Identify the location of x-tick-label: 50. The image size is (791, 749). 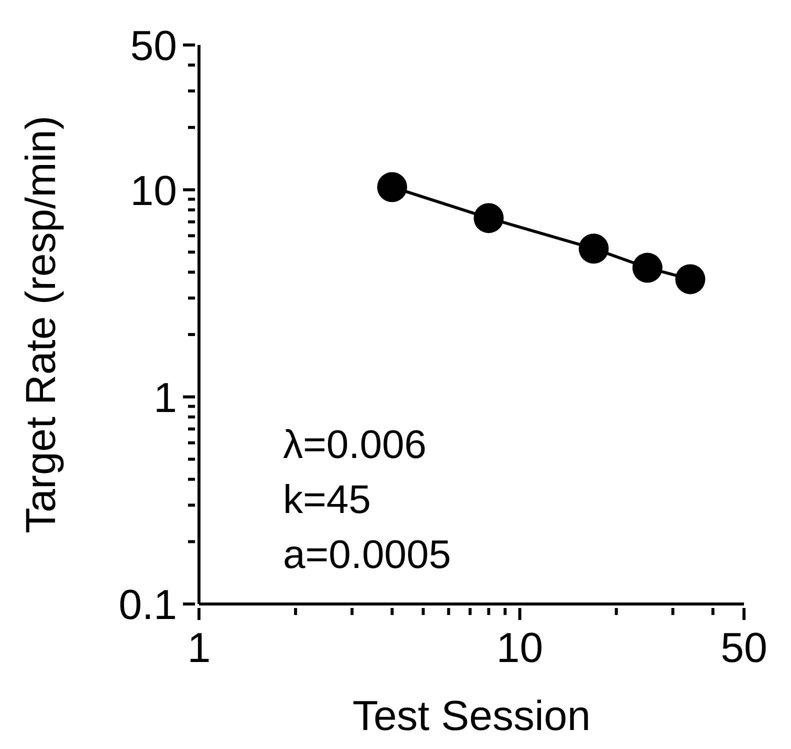
(744, 647).